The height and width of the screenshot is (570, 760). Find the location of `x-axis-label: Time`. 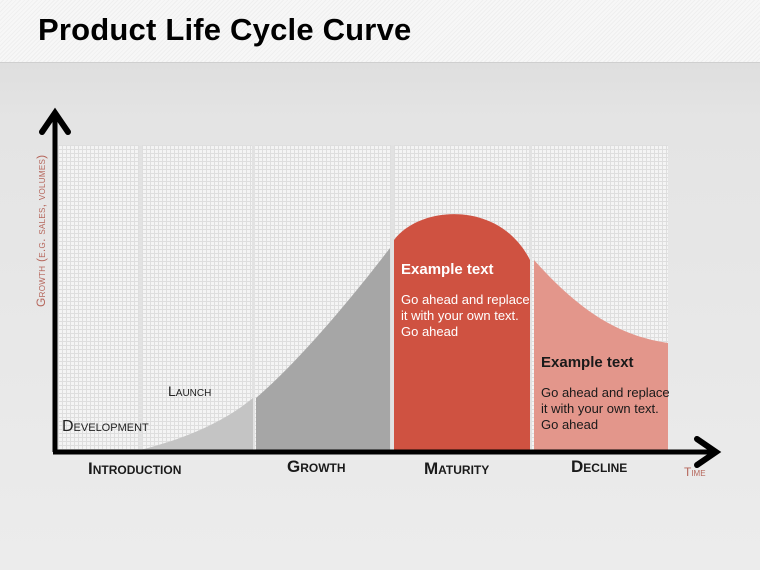

x-axis-label: Time is located at coordinates (695, 472).